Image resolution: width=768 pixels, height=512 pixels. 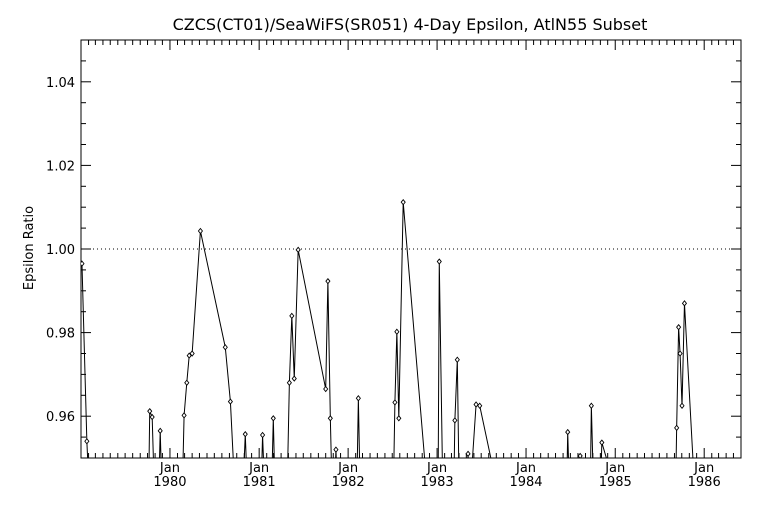 What do you see at coordinates (29, 248) in the screenshot?
I see `y-axis-label: Epsilon Ratio` at bounding box center [29, 248].